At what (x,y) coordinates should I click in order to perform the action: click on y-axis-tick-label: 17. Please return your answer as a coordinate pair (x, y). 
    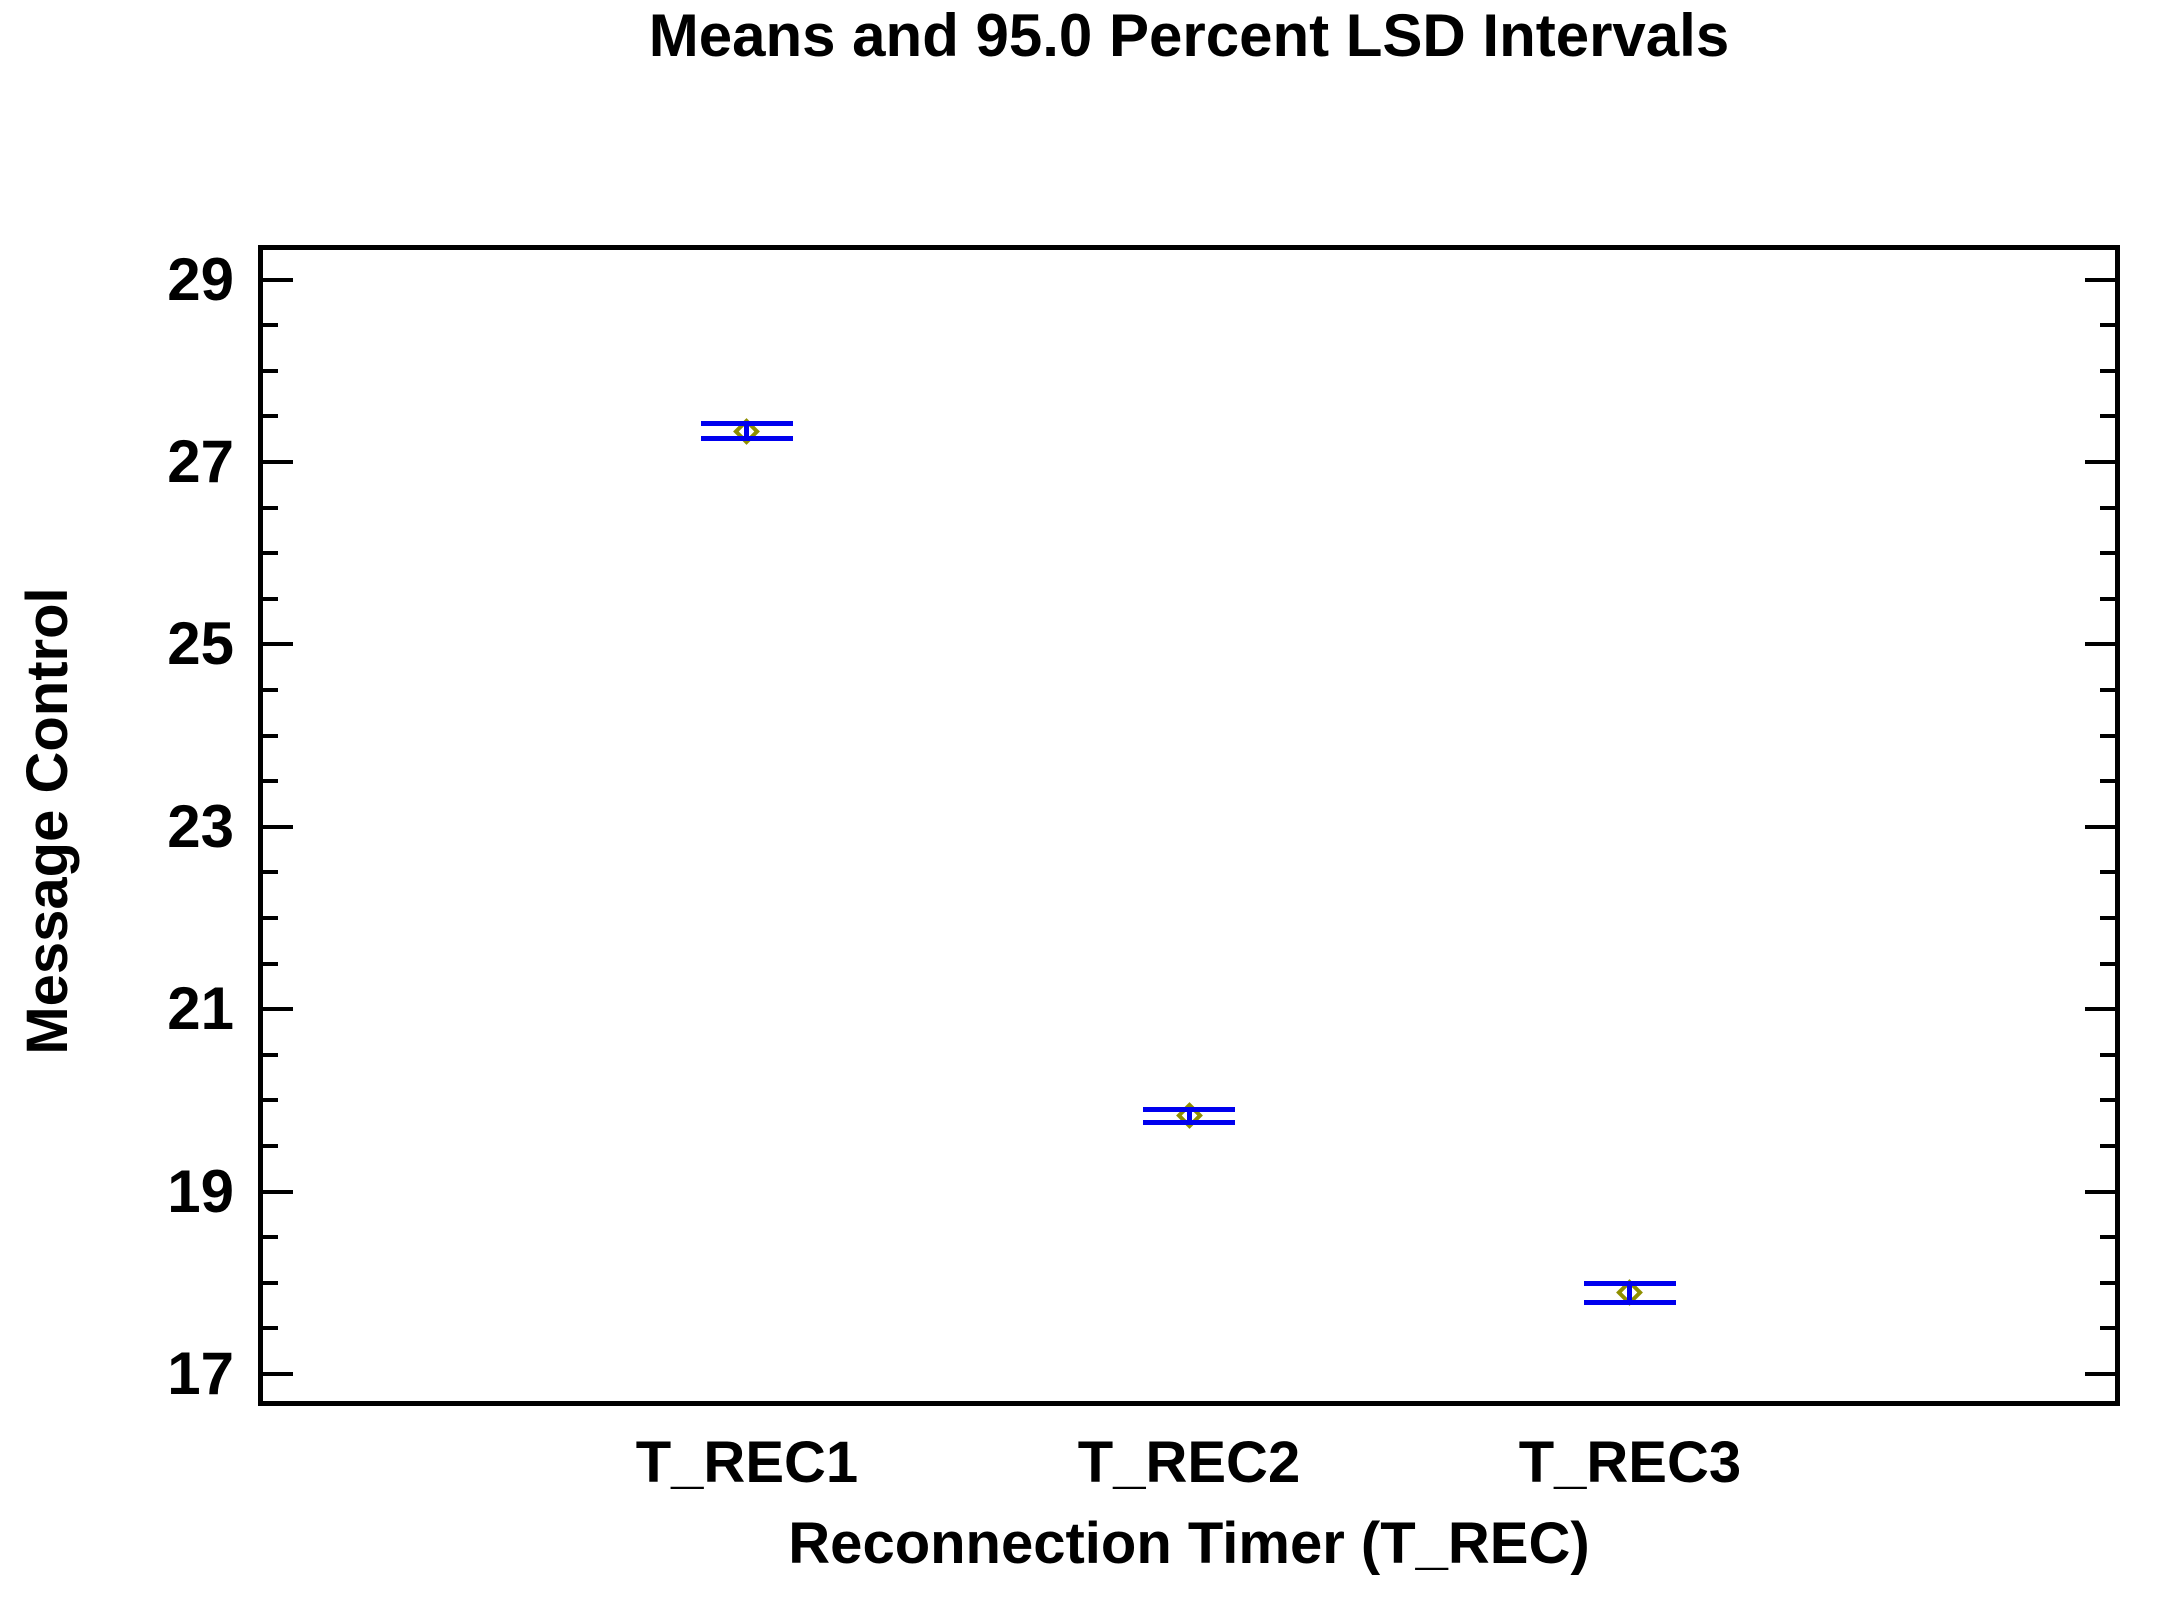
    Looking at the image, I should click on (200, 1374).